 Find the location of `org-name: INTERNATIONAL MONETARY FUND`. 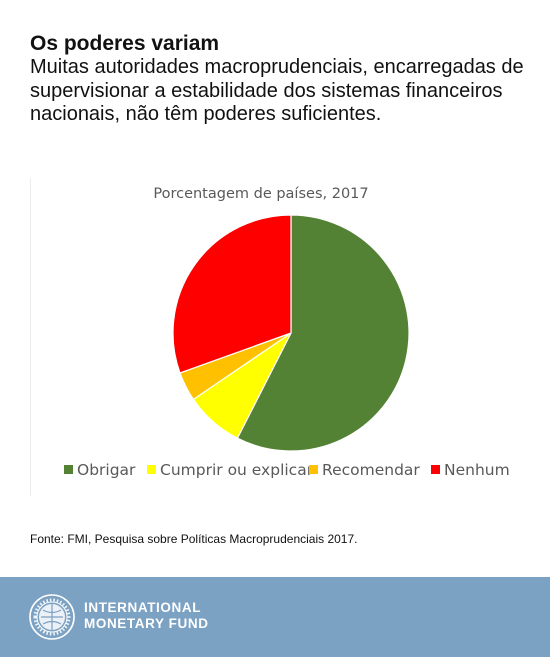

org-name: INTERNATIONAL MONETARY FUND is located at coordinates (146, 616).